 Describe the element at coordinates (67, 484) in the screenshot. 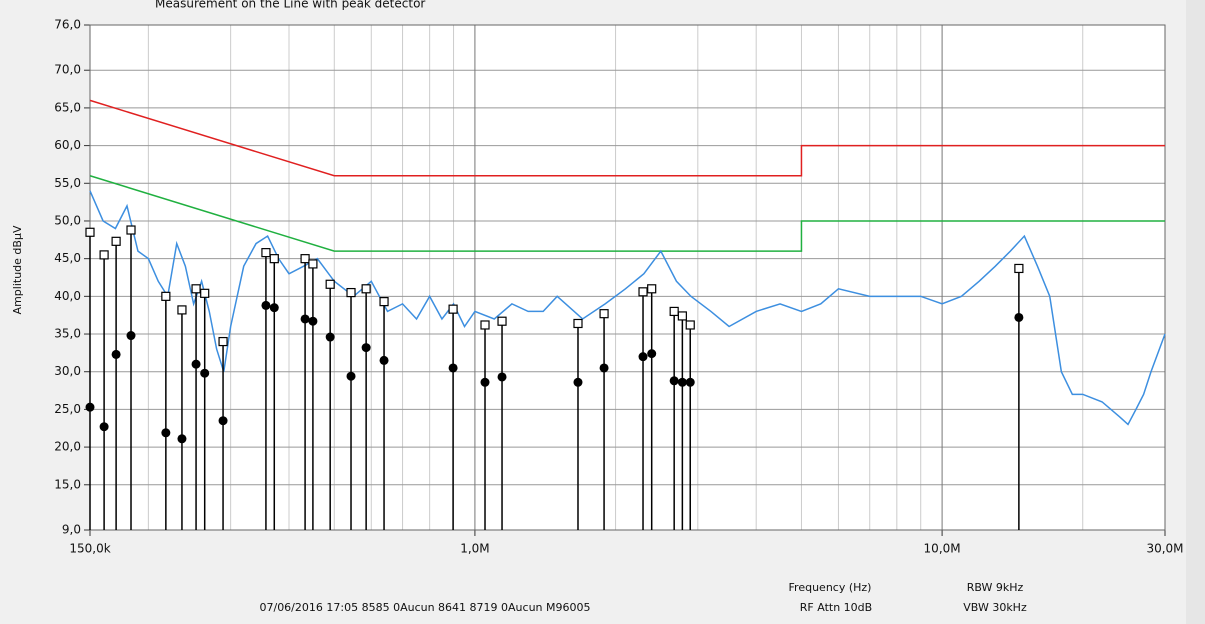

I see `y-tick-label: 15,0` at that location.